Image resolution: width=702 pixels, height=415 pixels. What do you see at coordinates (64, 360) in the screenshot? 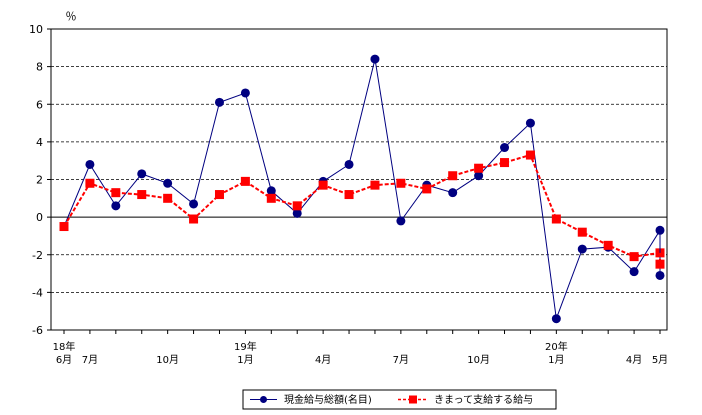
I see `x-tick-label: 6月` at bounding box center [64, 360].